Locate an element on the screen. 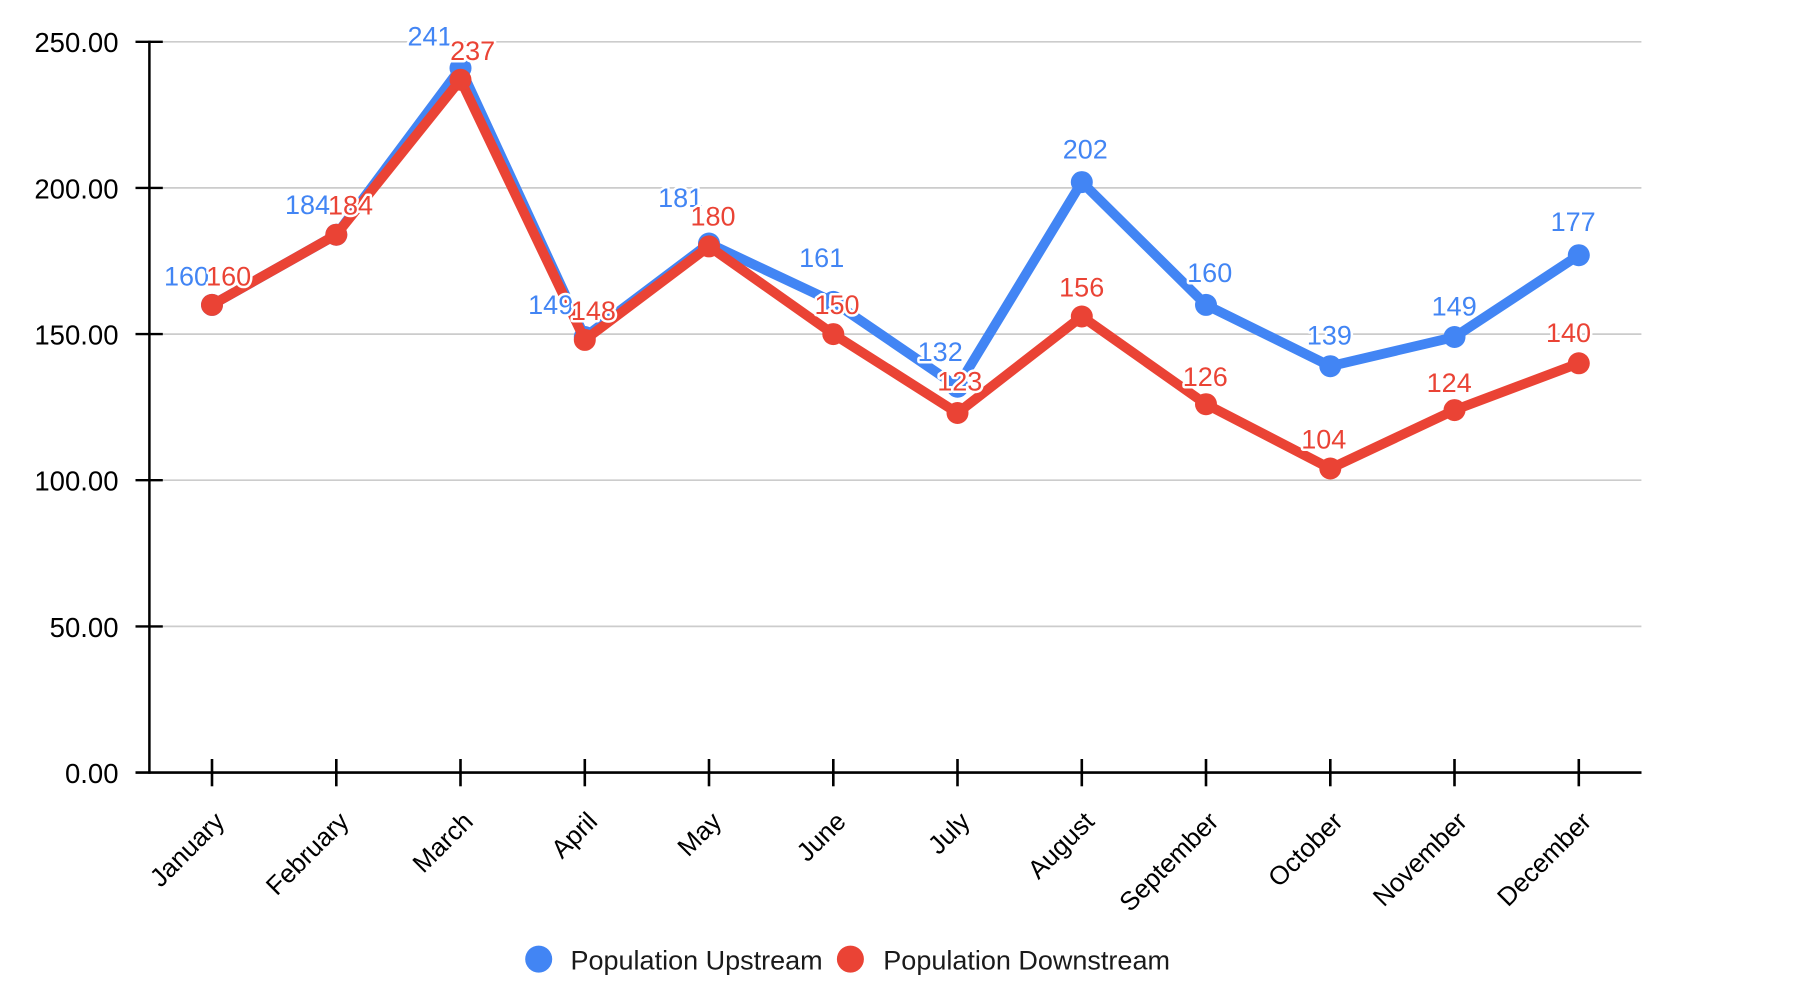 The width and height of the screenshot is (1808, 991). svg-text: 177 is located at coordinates (1573, 222).